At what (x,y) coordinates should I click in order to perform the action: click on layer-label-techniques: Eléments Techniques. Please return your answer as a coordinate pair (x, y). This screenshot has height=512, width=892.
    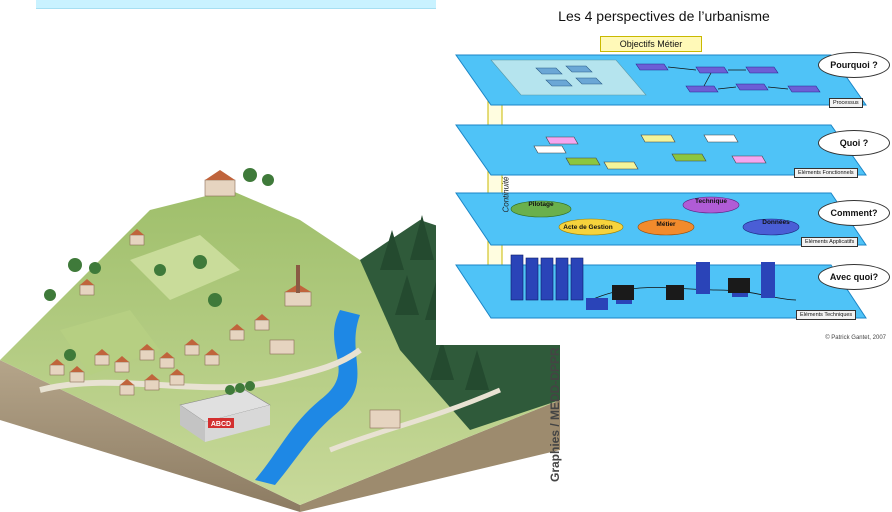
    Looking at the image, I should click on (826, 315).